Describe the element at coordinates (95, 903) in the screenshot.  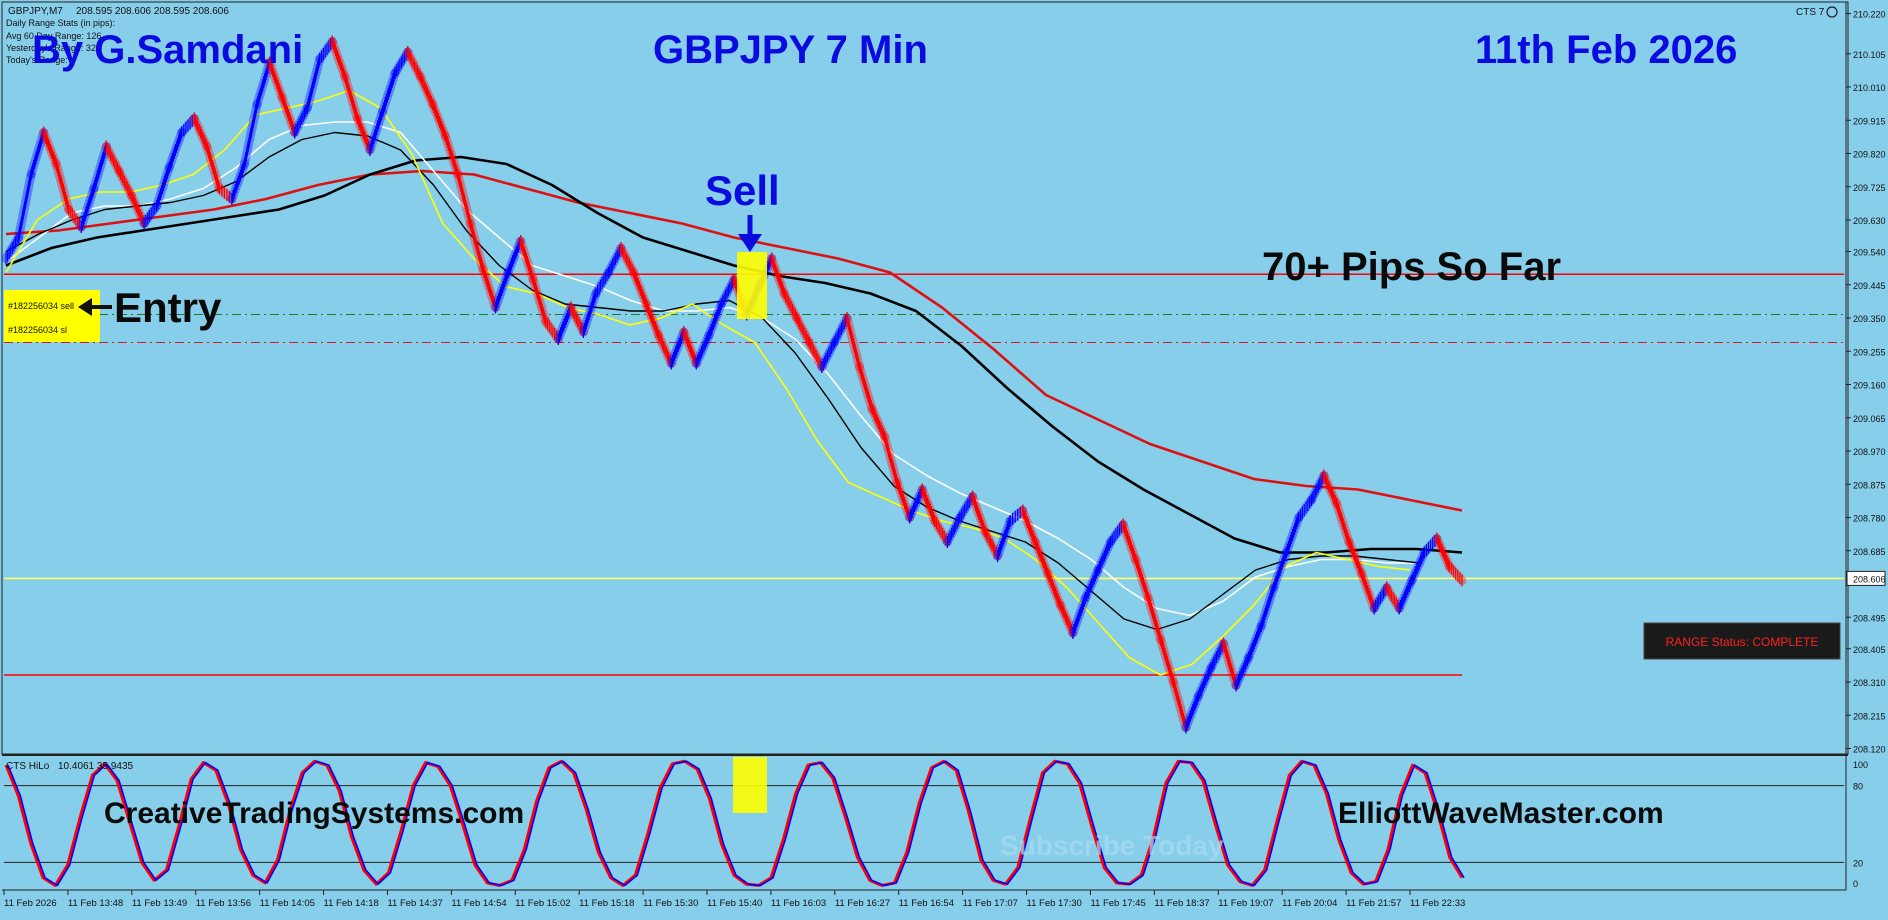
I see `x-tick-label-1: 11 Feb 13:48` at that location.